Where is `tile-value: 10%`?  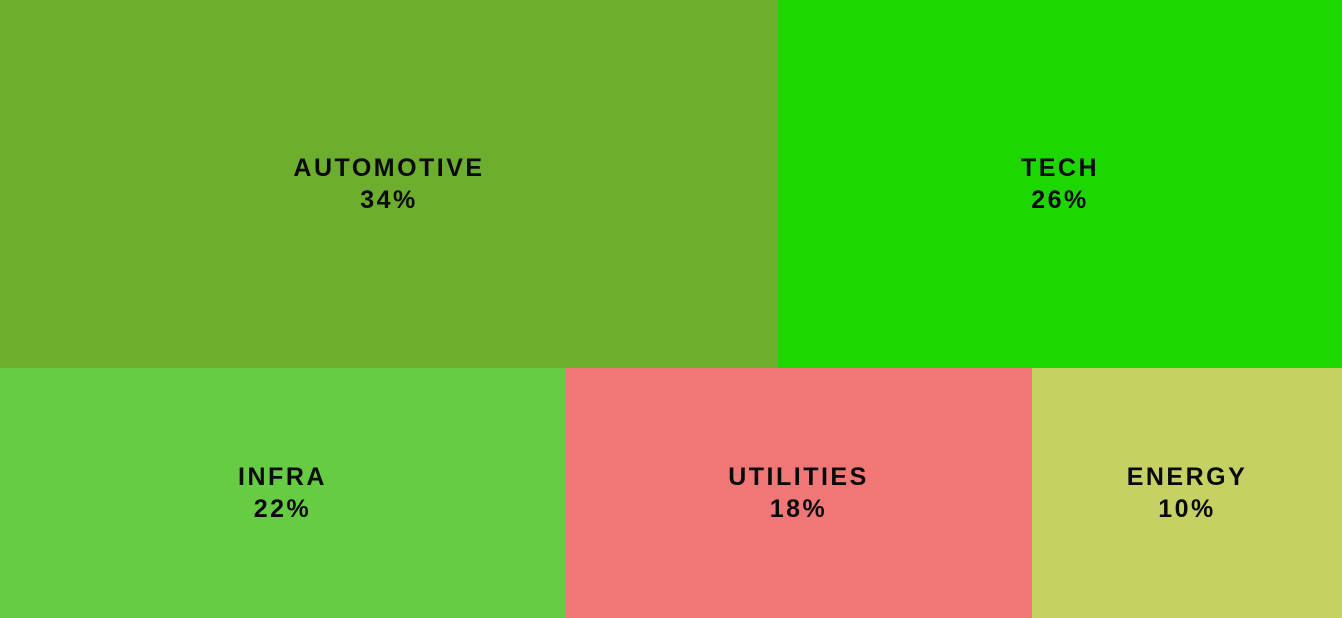 tile-value: 10% is located at coordinates (1187, 509).